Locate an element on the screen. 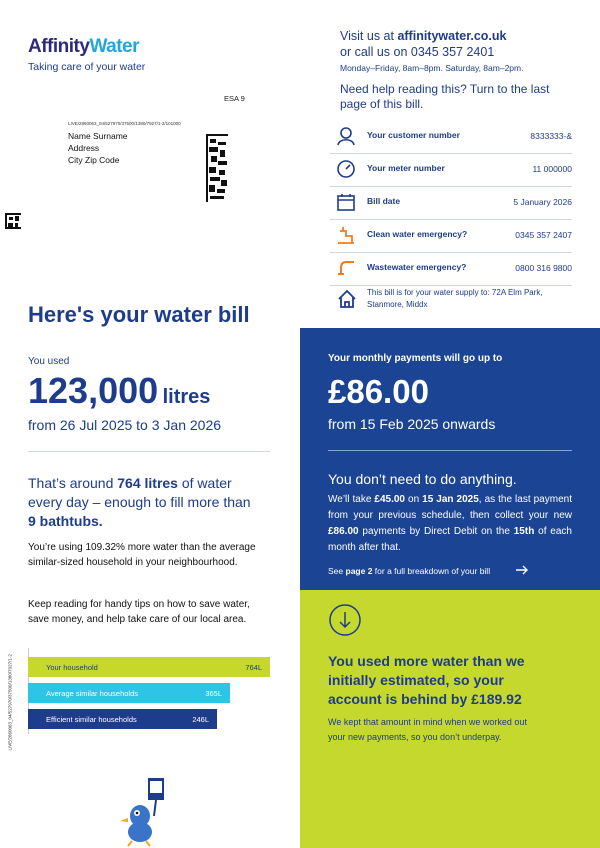 This screenshot has height=848, width=600. text: for a full breakdown of your bill is located at coordinates (431, 571).